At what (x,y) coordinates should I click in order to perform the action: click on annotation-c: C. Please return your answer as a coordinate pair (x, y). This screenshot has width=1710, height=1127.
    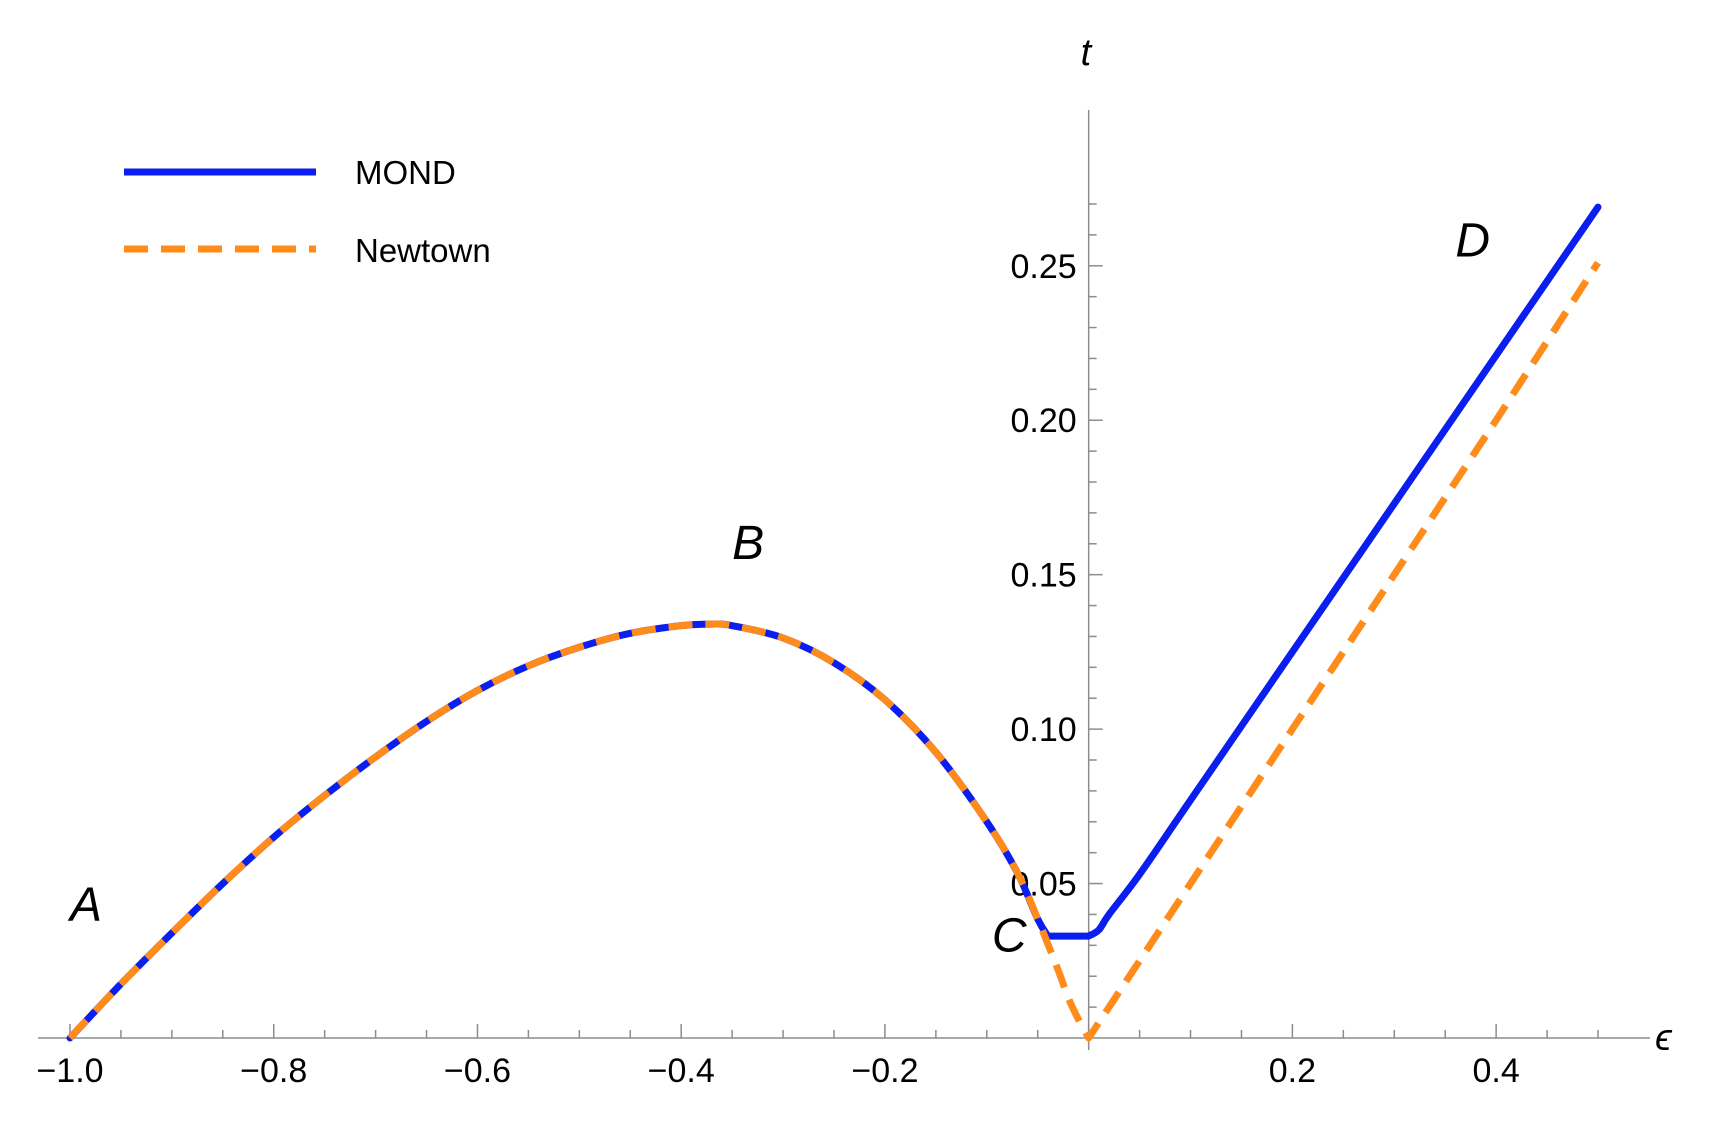
    Looking at the image, I should click on (1009, 936).